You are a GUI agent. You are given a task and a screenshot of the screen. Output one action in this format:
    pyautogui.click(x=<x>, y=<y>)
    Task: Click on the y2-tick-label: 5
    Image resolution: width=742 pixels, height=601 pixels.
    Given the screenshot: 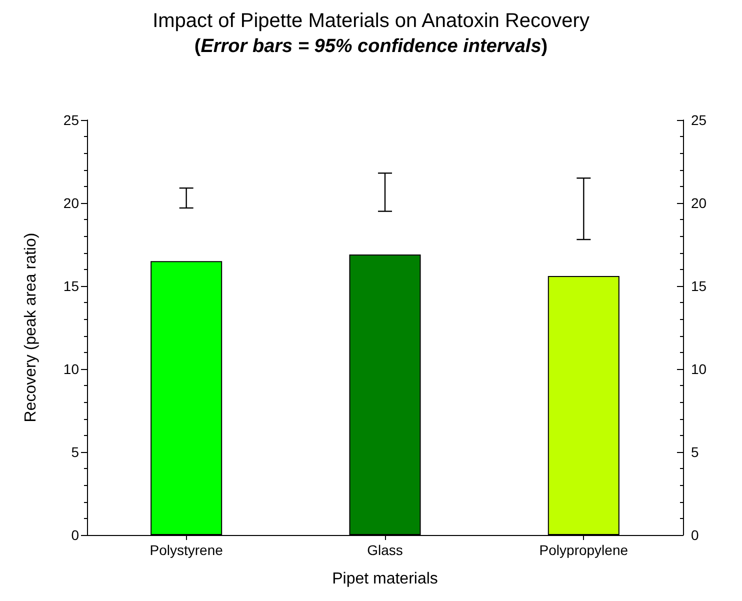 What is the action you would take?
    pyautogui.click(x=695, y=452)
    